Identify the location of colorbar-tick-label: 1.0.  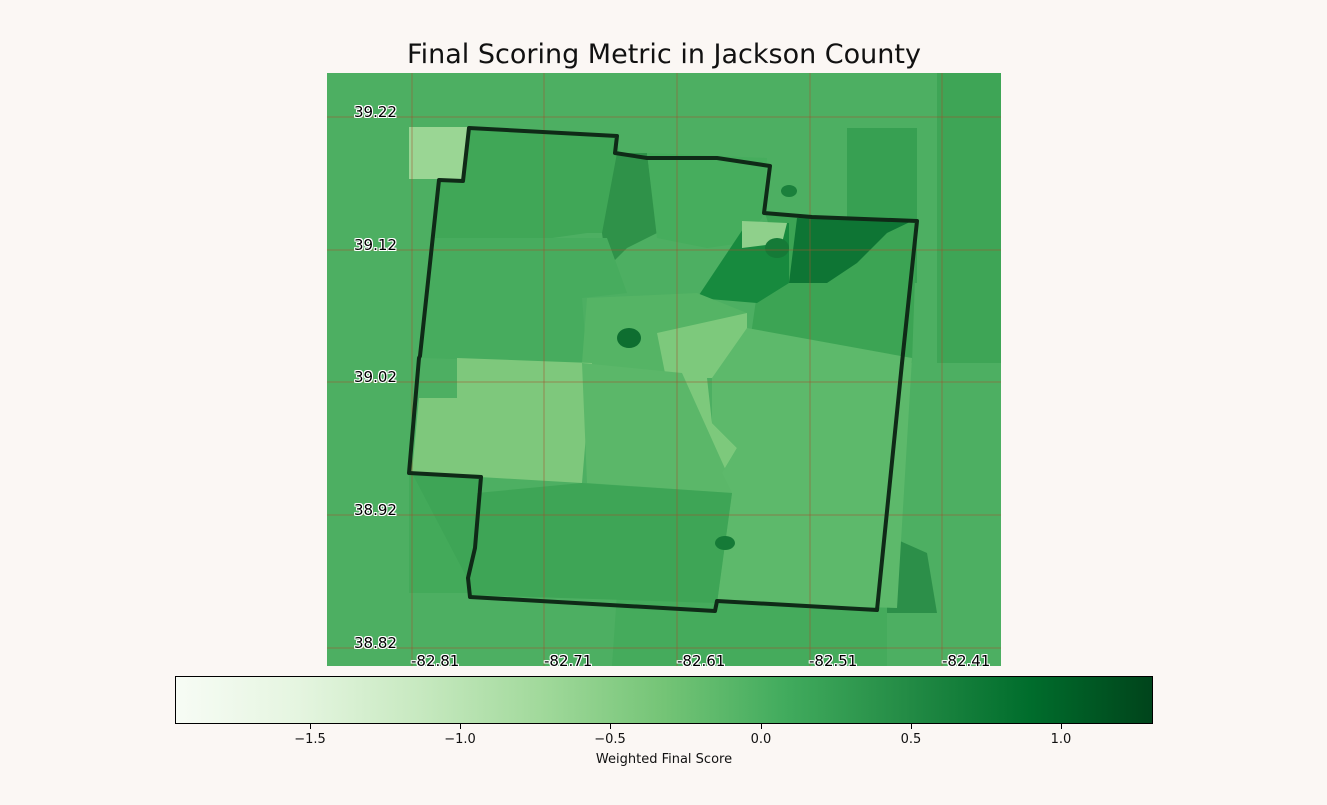
(1061, 739).